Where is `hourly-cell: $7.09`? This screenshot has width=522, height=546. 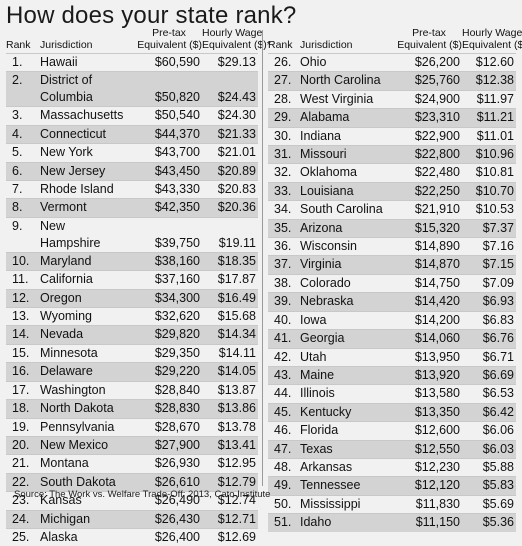
hourly-cell: $7.09 is located at coordinates (489, 283).